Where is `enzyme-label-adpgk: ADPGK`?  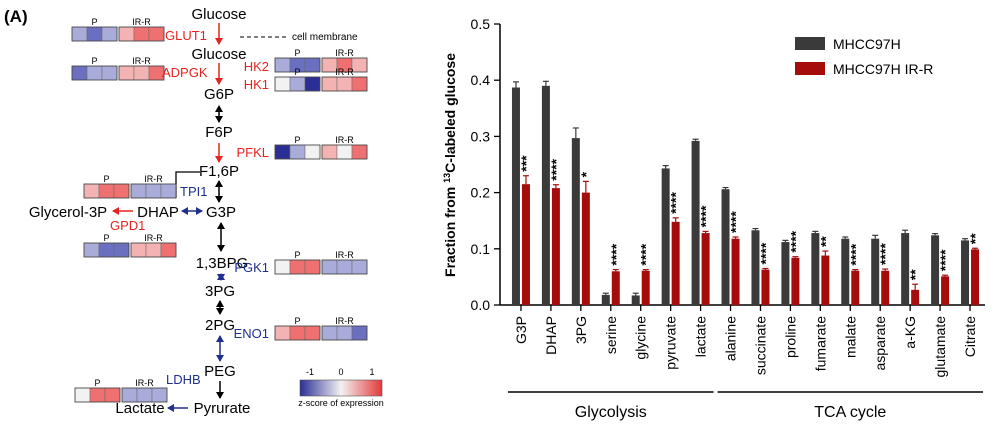
enzyme-label-adpgk: ADPGK is located at coordinates (185, 72).